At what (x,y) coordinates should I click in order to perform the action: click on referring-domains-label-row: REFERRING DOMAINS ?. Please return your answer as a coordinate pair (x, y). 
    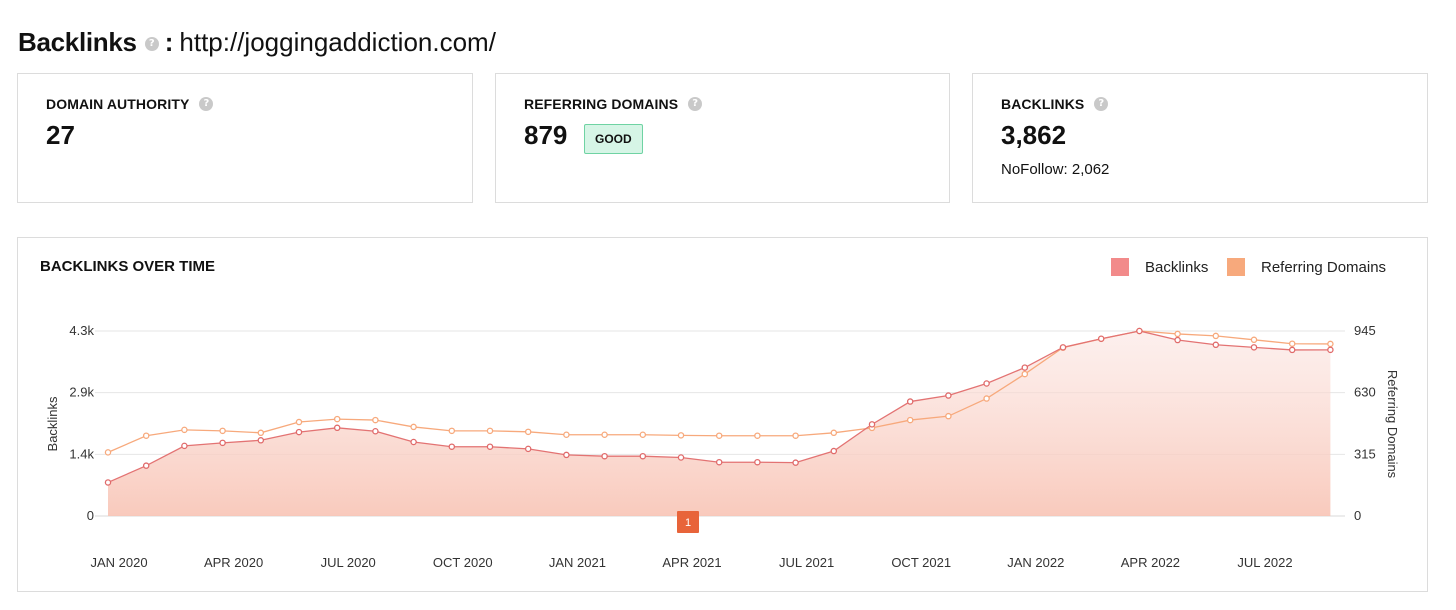
    Looking at the image, I should click on (613, 104).